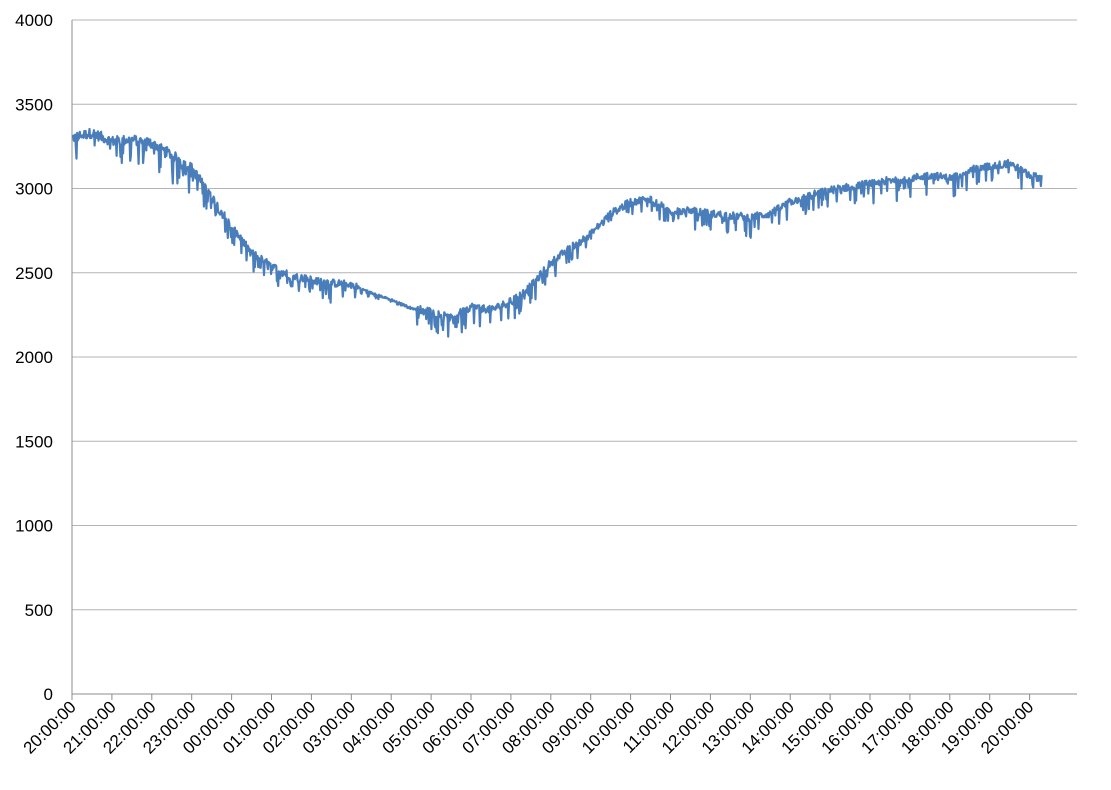 The height and width of the screenshot is (790, 1111). Describe the element at coordinates (34, 20) in the screenshot. I see `y-tick-label: 4000` at that location.